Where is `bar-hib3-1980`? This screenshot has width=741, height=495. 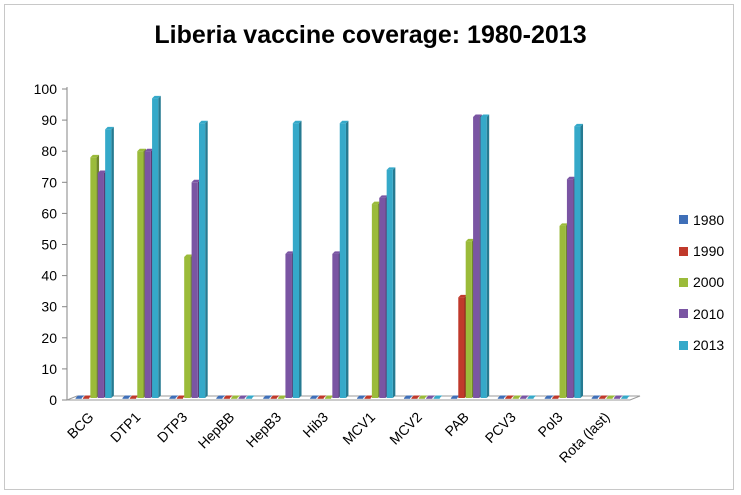
bar-hib3-1980 is located at coordinates (314, 397).